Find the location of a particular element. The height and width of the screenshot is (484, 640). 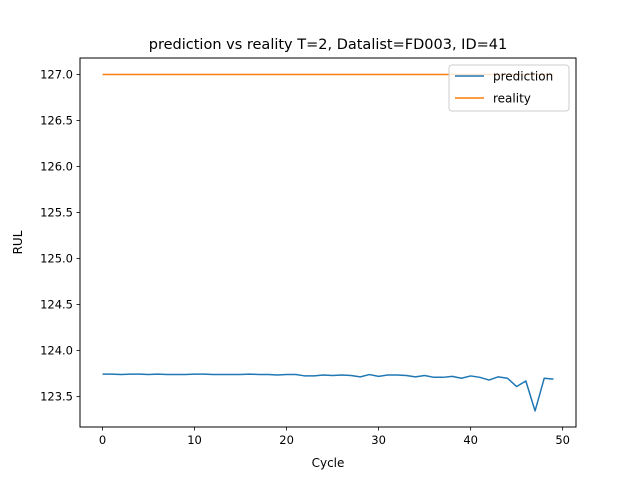

legend: prediction reality is located at coordinates (509, 88).